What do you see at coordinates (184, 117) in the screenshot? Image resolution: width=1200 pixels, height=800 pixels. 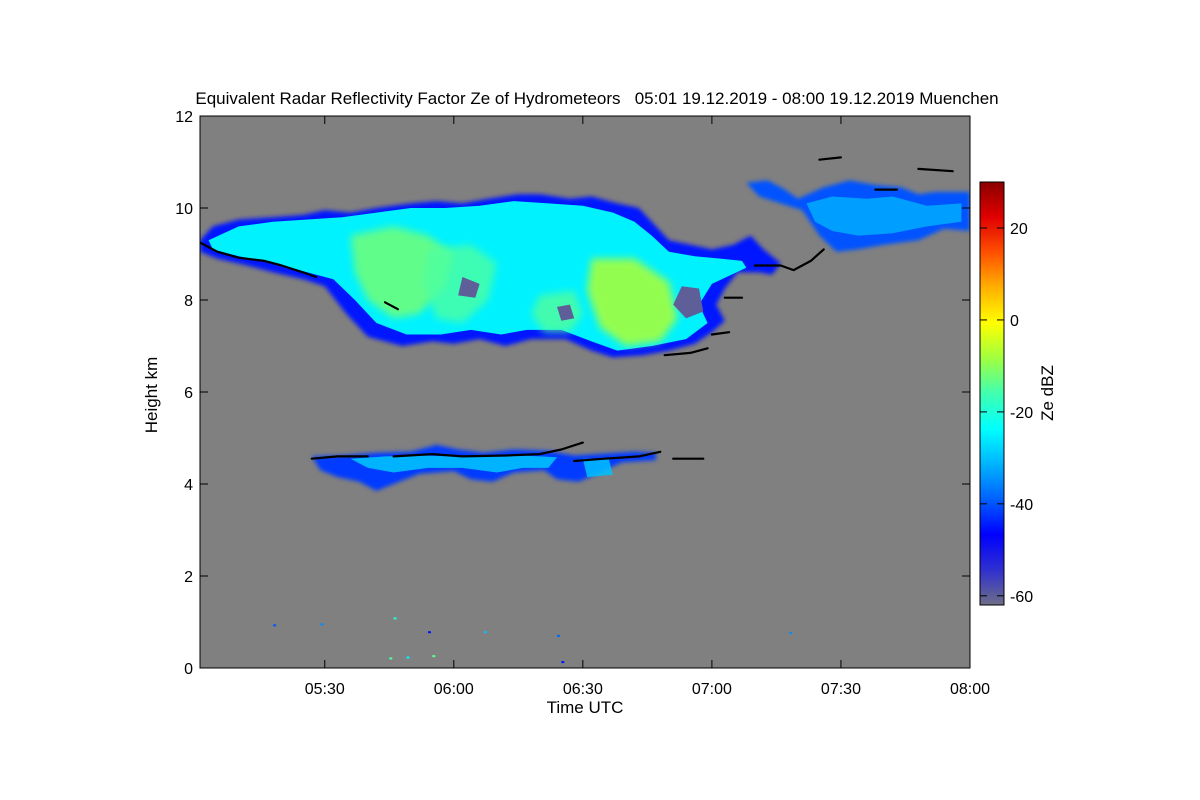 I see `y-tick-label: 12` at bounding box center [184, 117].